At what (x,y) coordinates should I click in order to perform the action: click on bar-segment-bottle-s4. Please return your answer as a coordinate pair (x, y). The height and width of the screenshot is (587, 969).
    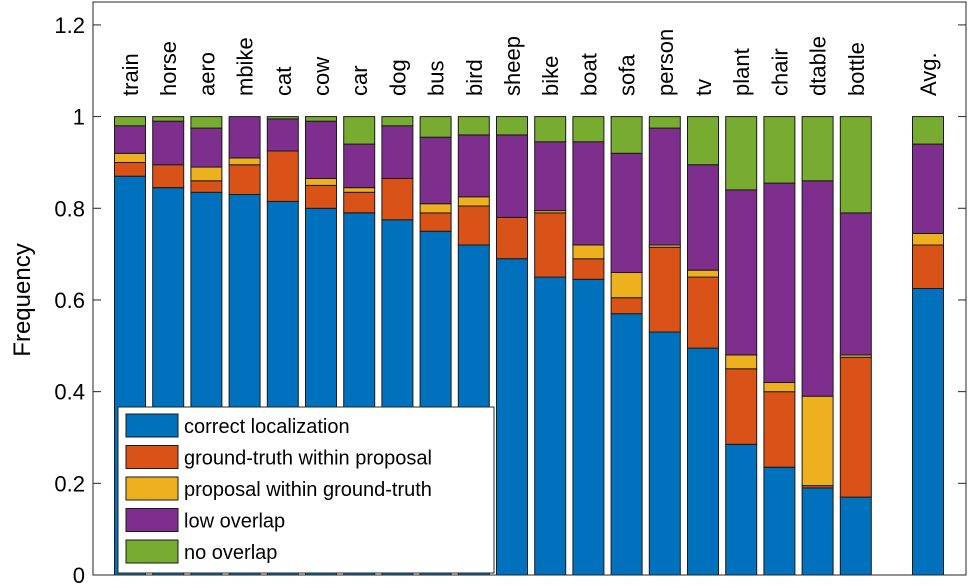
    Looking at the image, I should click on (855, 165).